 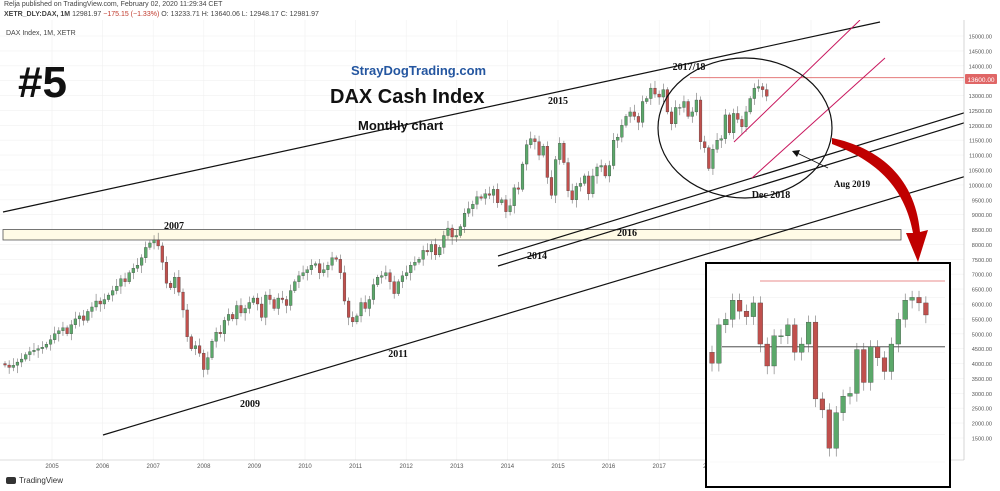 What do you see at coordinates (154, 467) in the screenshot?
I see `x-tick-label: 2007` at bounding box center [154, 467].